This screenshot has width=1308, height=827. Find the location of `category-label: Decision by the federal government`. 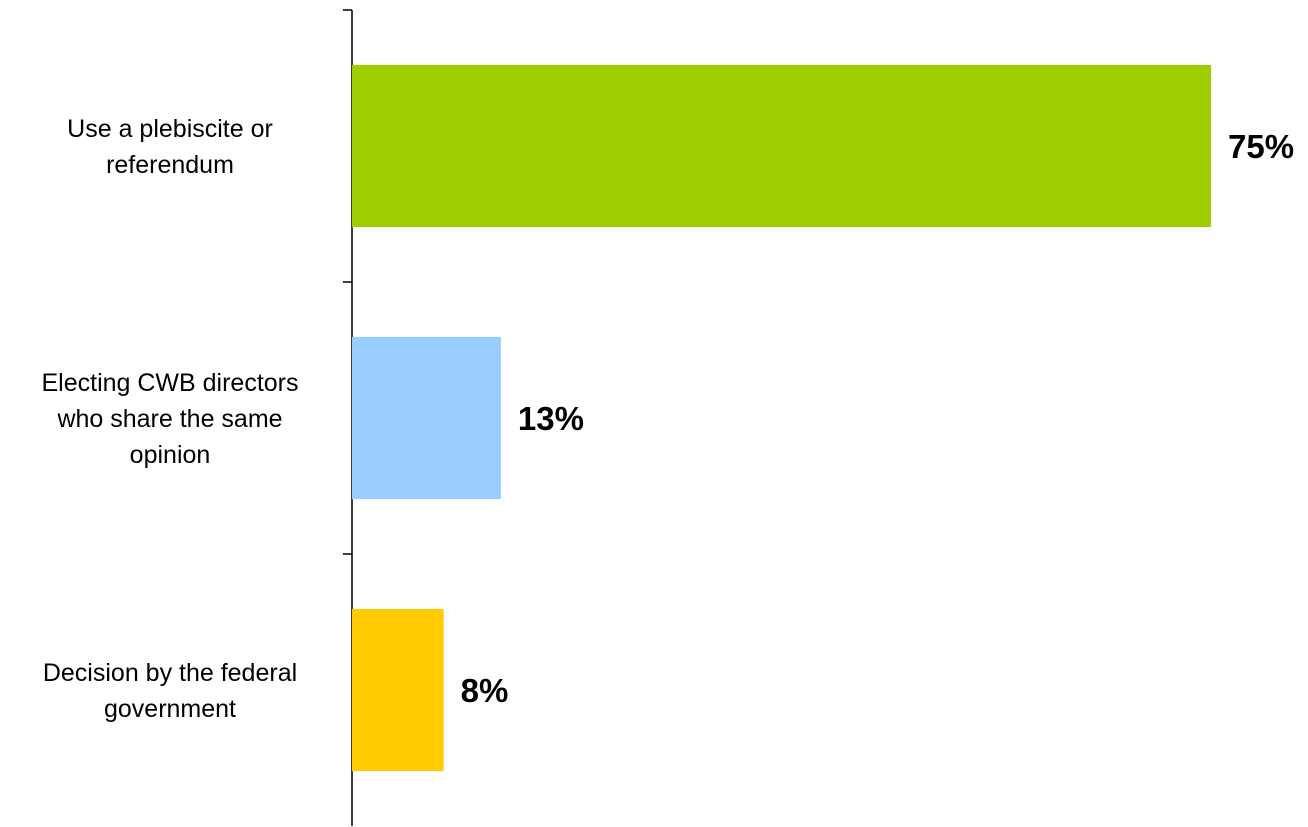

category-label: Decision by the federal government is located at coordinates (170, 691).